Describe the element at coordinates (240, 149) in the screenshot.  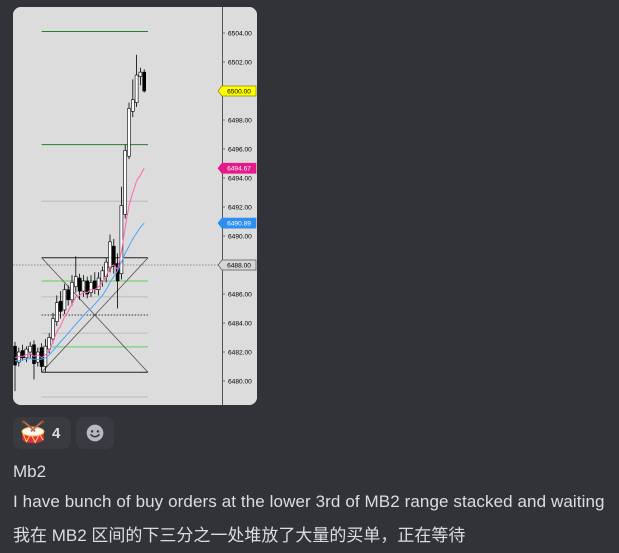
I see `price-axis-label: 6496.00` at that location.